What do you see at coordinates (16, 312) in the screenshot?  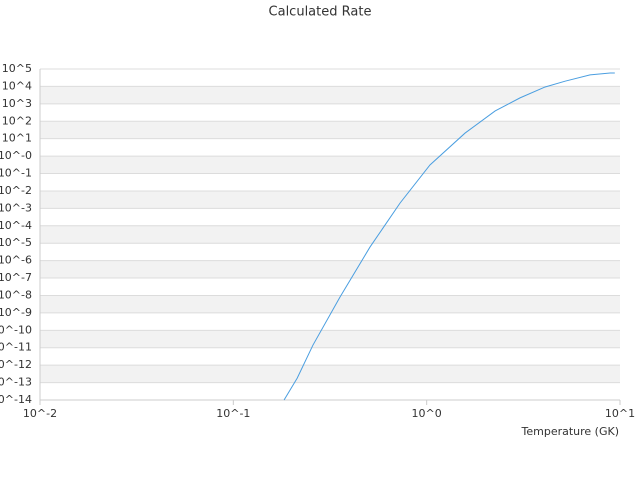 I see `y-tick-label: 10^-9` at bounding box center [16, 312].